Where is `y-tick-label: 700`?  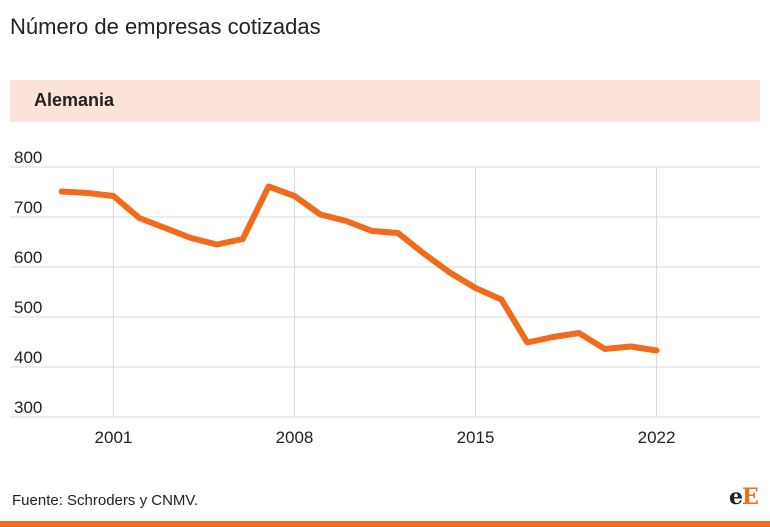 y-tick-label: 700 is located at coordinates (28, 207).